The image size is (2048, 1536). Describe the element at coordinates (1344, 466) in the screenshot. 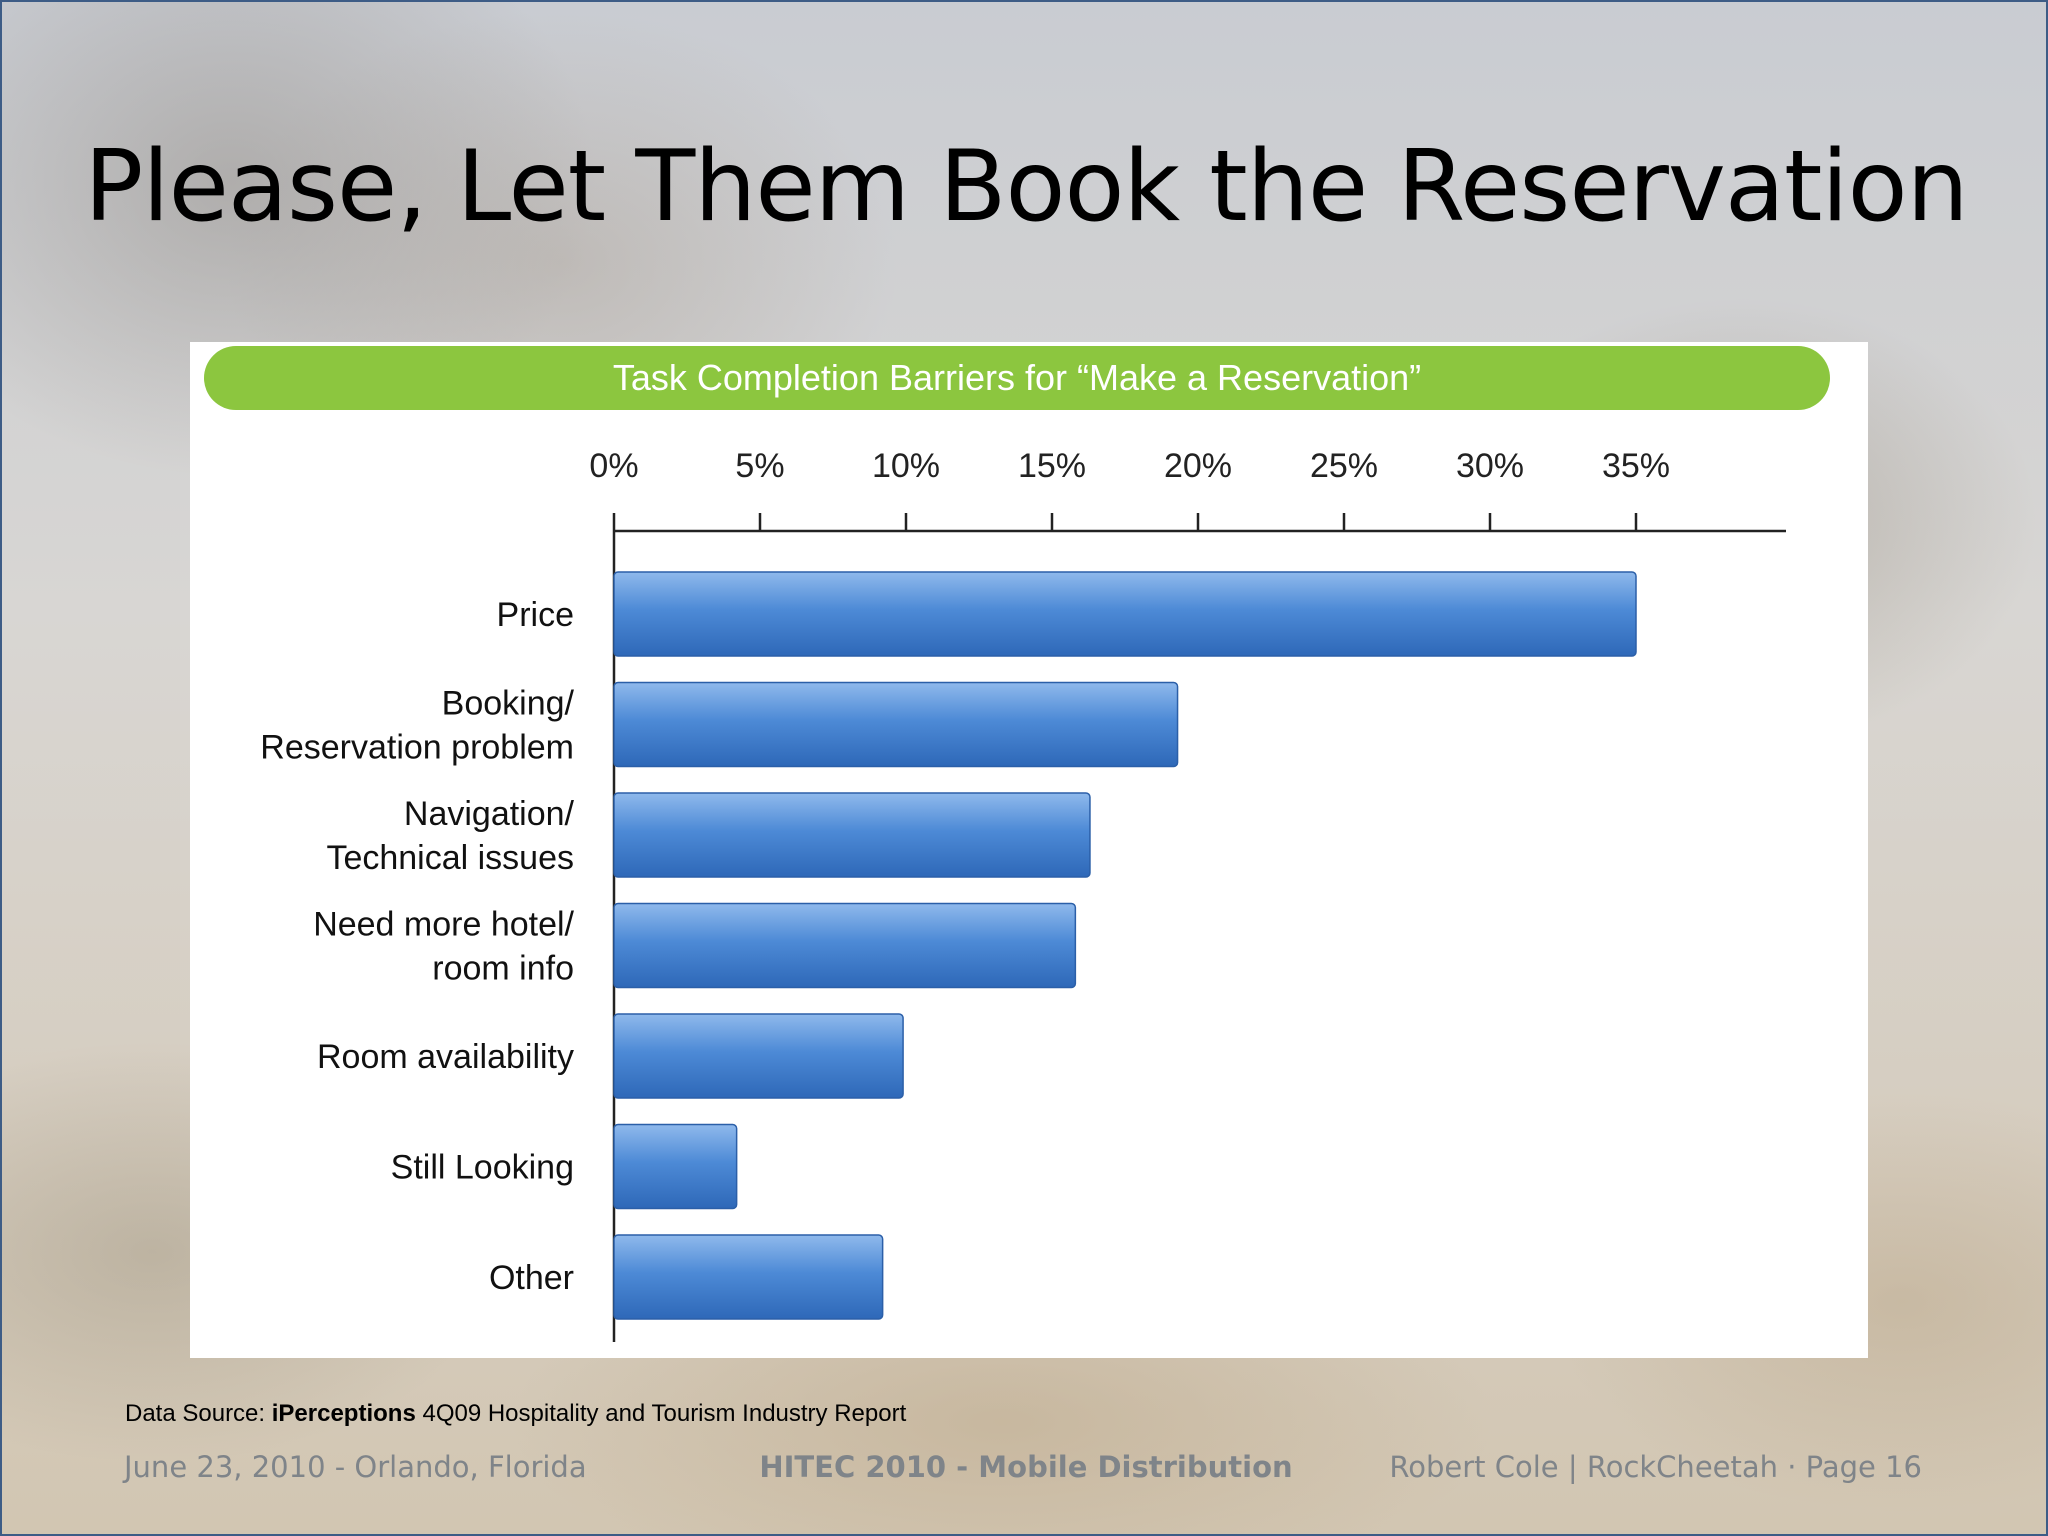

I see `x-tick-label: 25%` at that location.